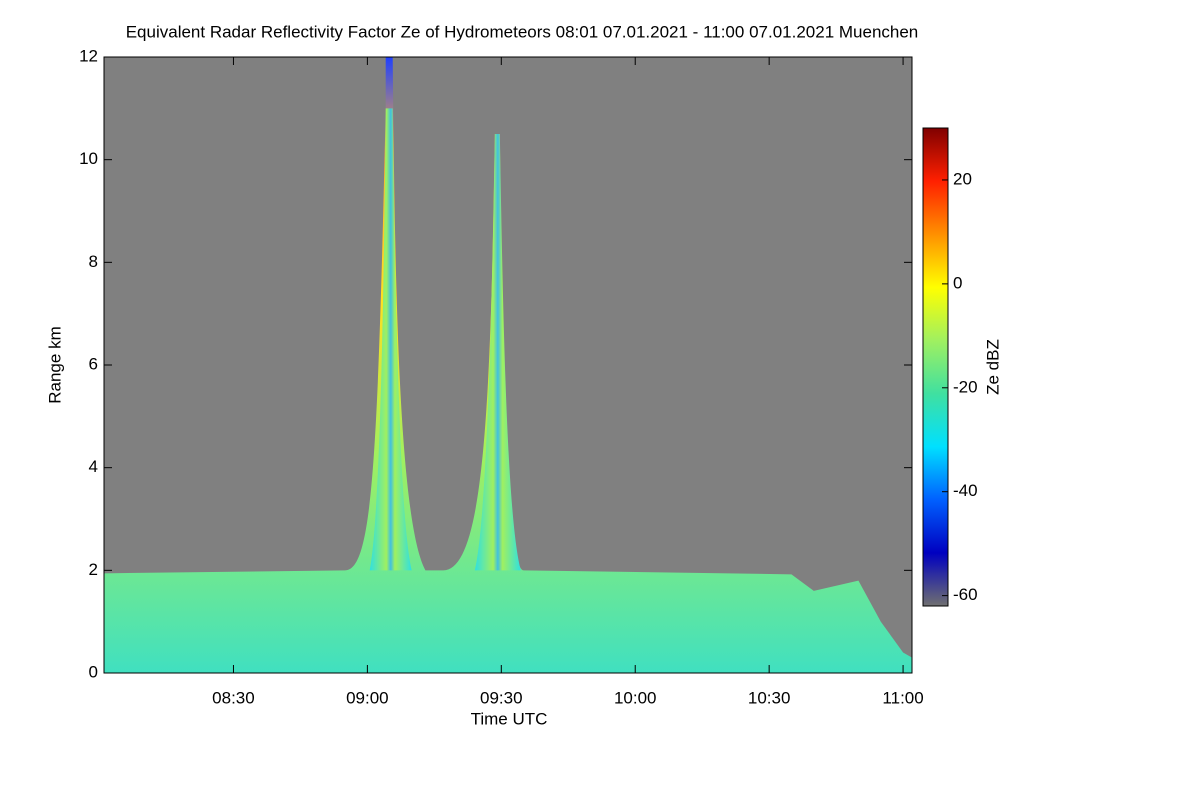 The image size is (1200, 805). What do you see at coordinates (935, 367) in the screenshot?
I see `colorbar-scale` at bounding box center [935, 367].